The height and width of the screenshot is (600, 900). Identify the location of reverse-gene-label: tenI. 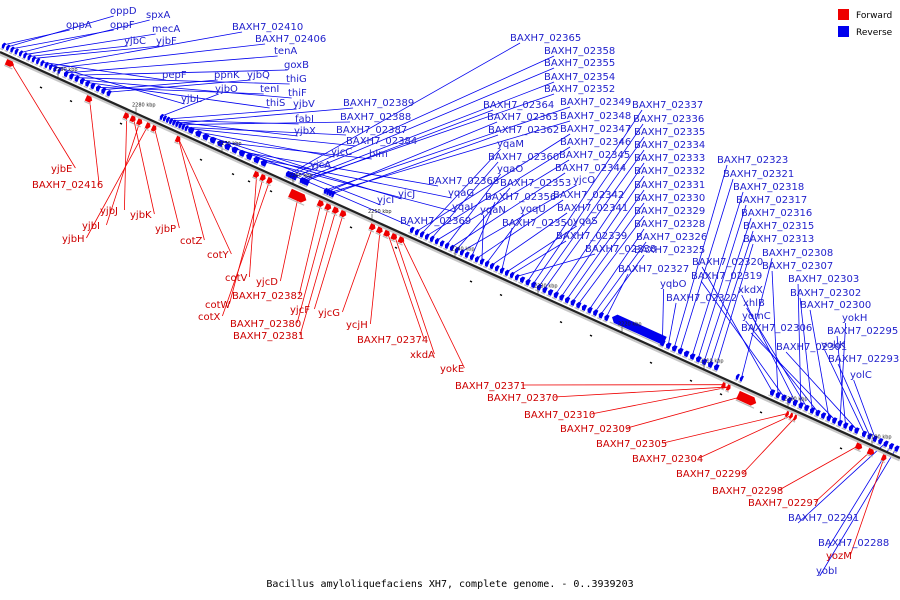
(269, 89).